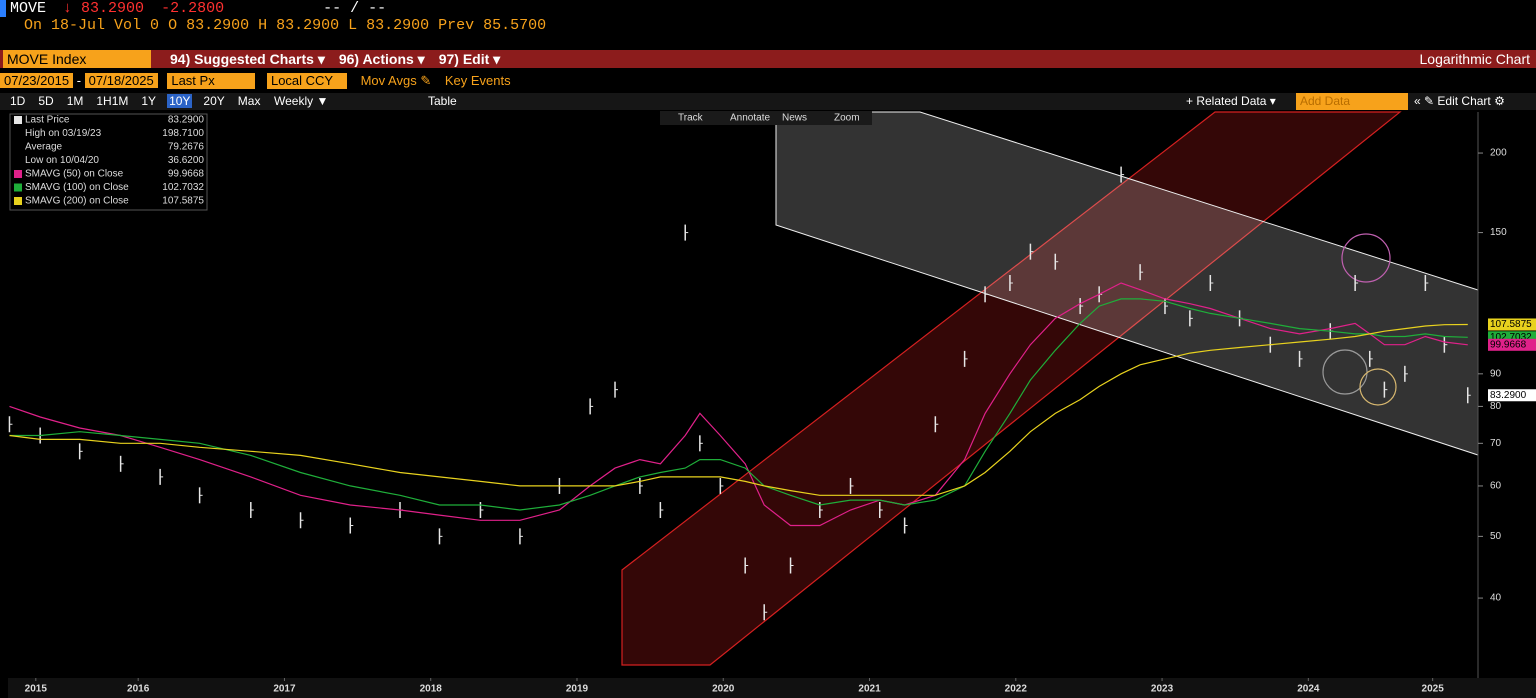 The image size is (1536, 698). What do you see at coordinates (112, 101) in the screenshot?
I see `period-button: 1H1M` at bounding box center [112, 101].